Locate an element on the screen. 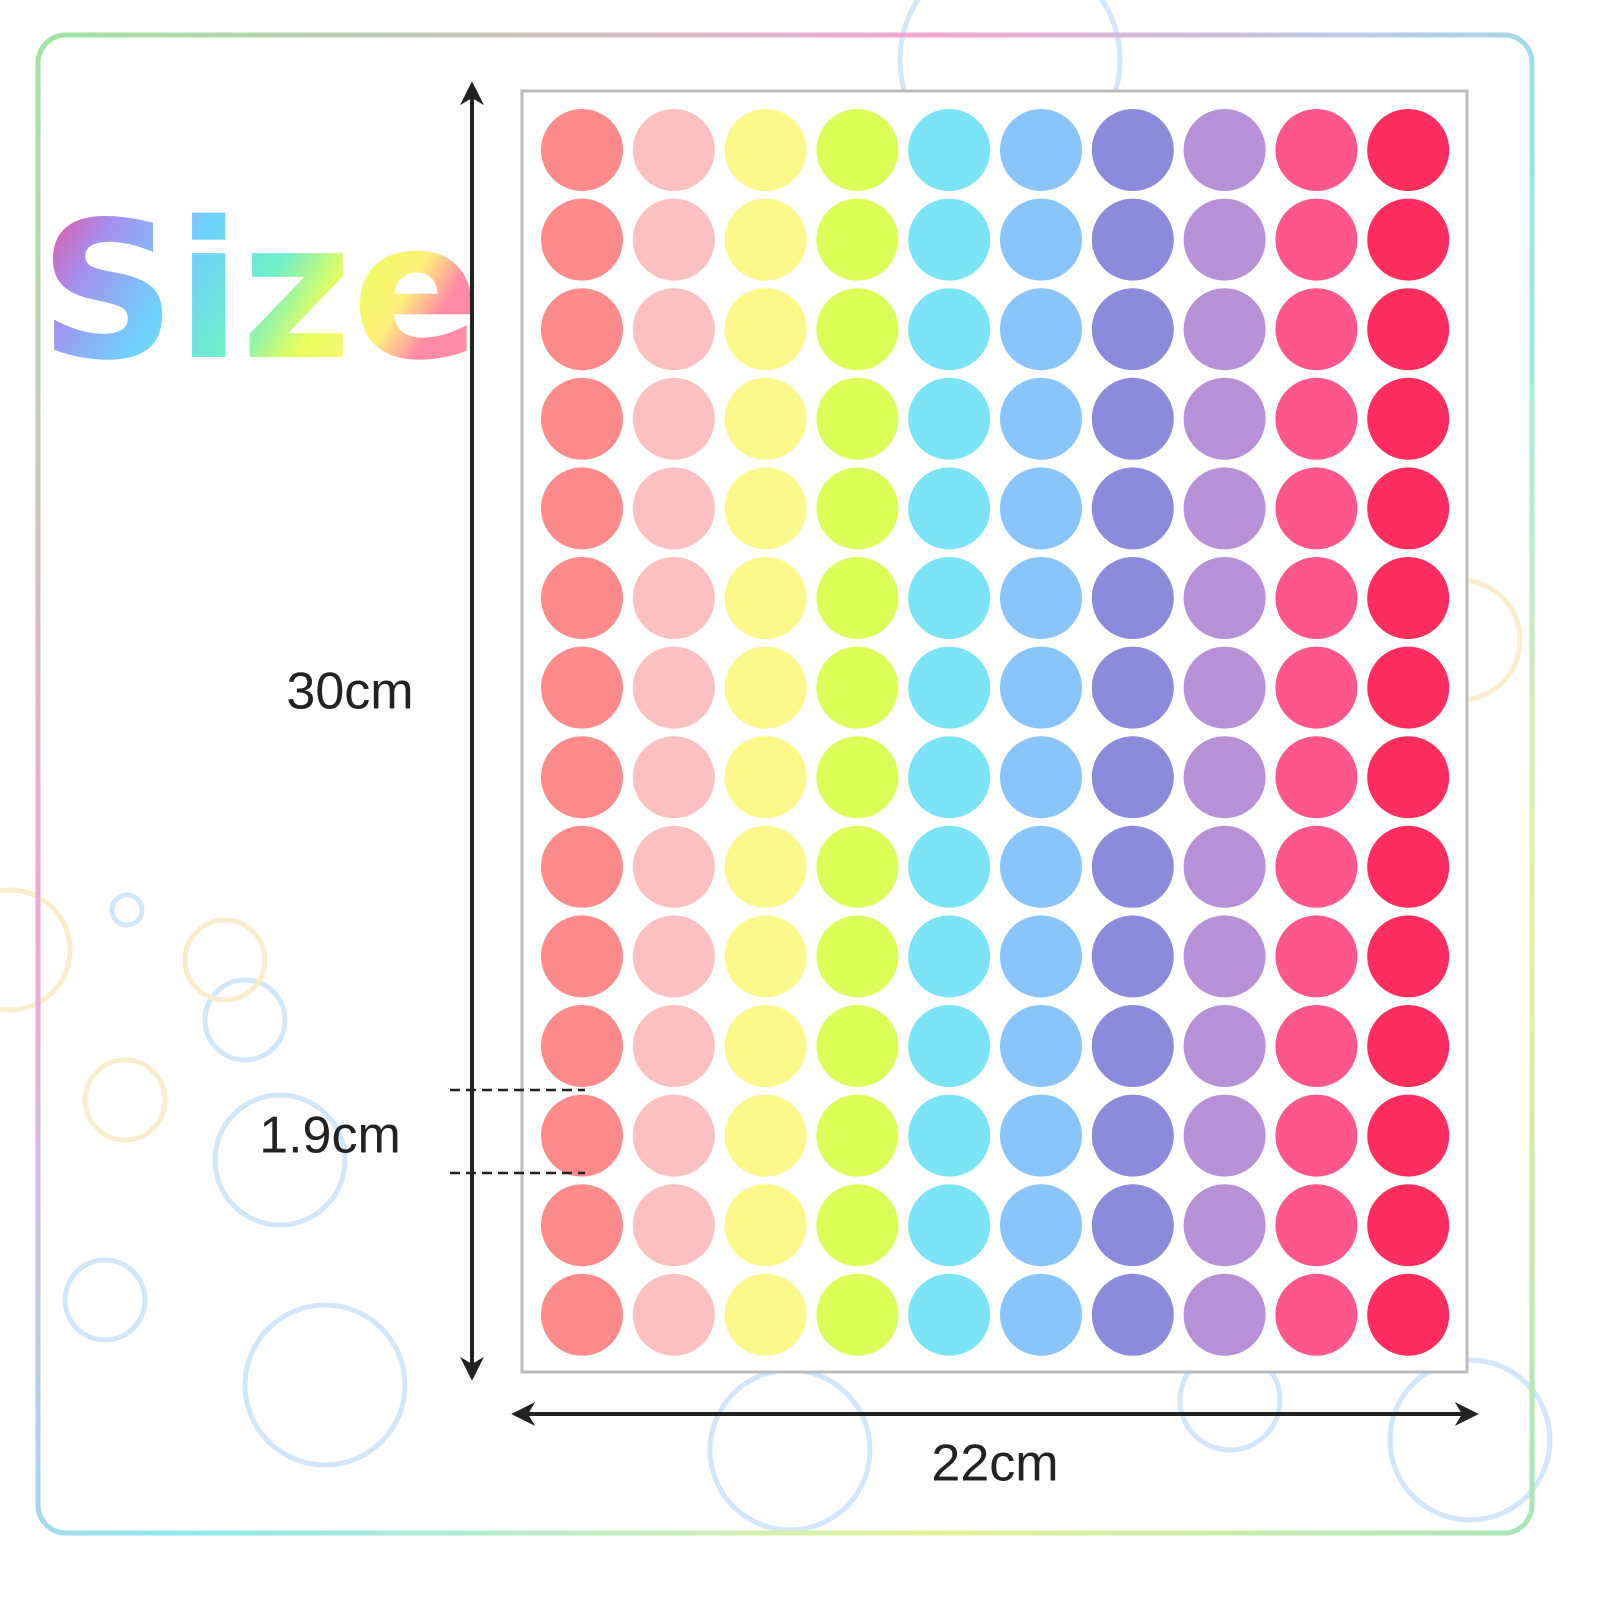 The width and height of the screenshot is (1600, 1600). width-label: 22cm is located at coordinates (994, 1464).